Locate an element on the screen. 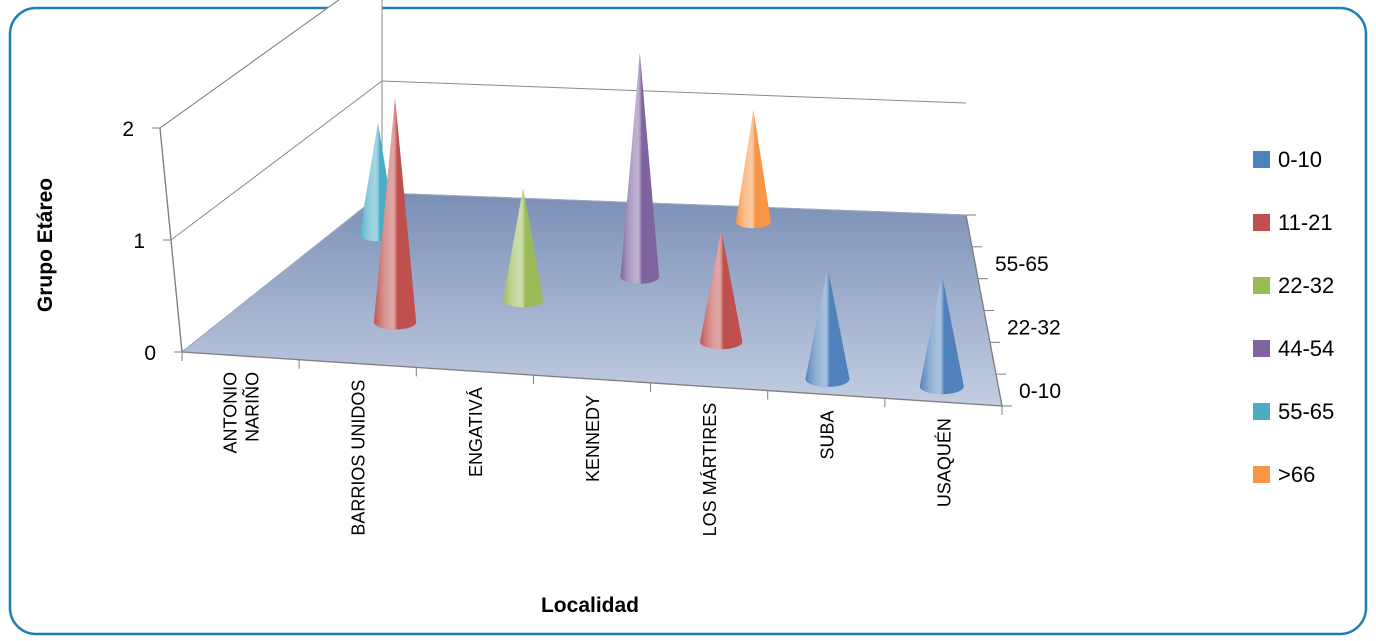  y-tick-label: 1 is located at coordinates (139, 241).